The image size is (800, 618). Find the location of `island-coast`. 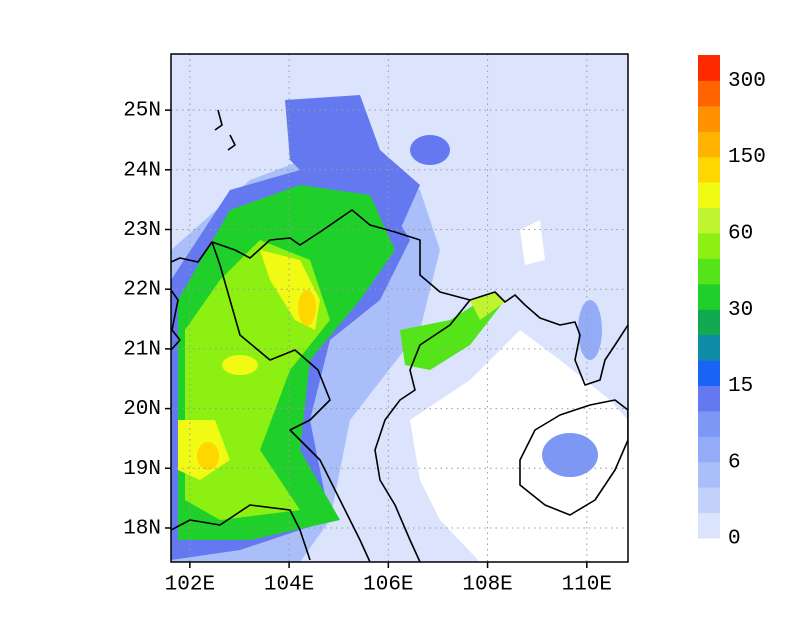

island-coast is located at coordinates (573, 457).